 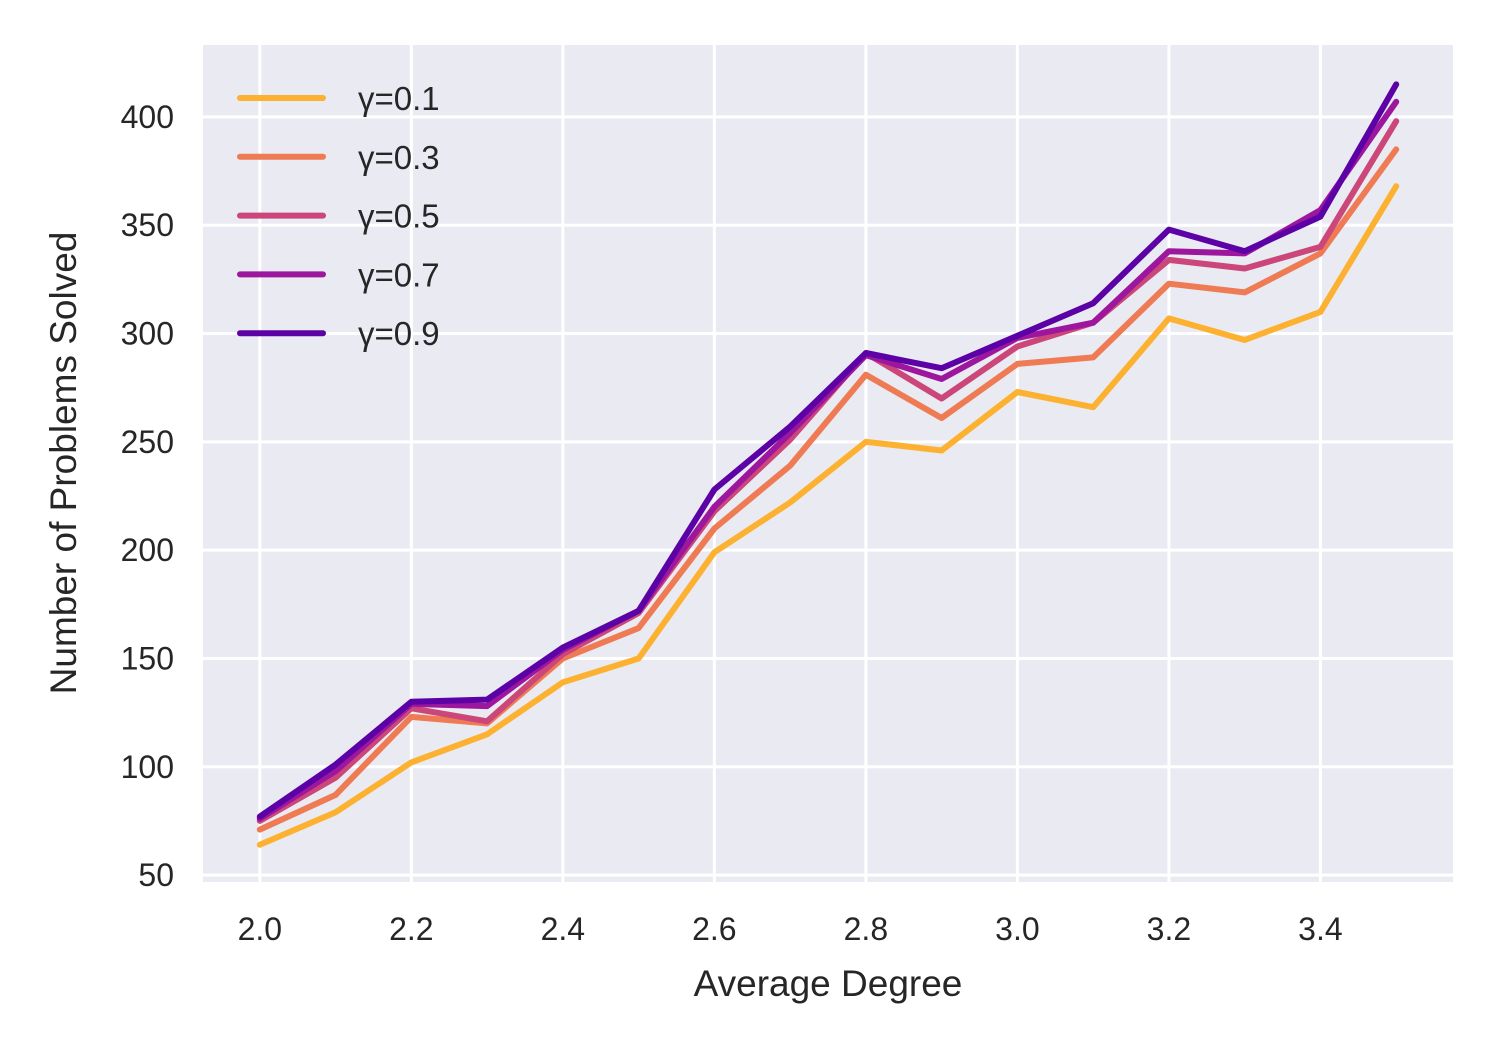 I want to click on x-tick-label: 2.2, so click(x=411, y=929).